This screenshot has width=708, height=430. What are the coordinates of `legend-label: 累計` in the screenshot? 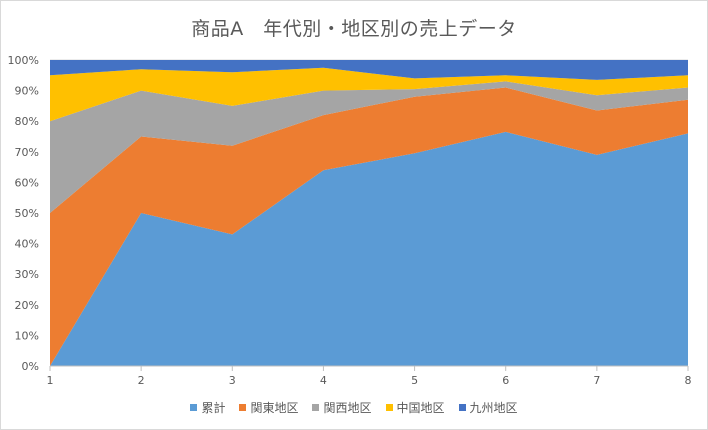 It's located at (213, 408).